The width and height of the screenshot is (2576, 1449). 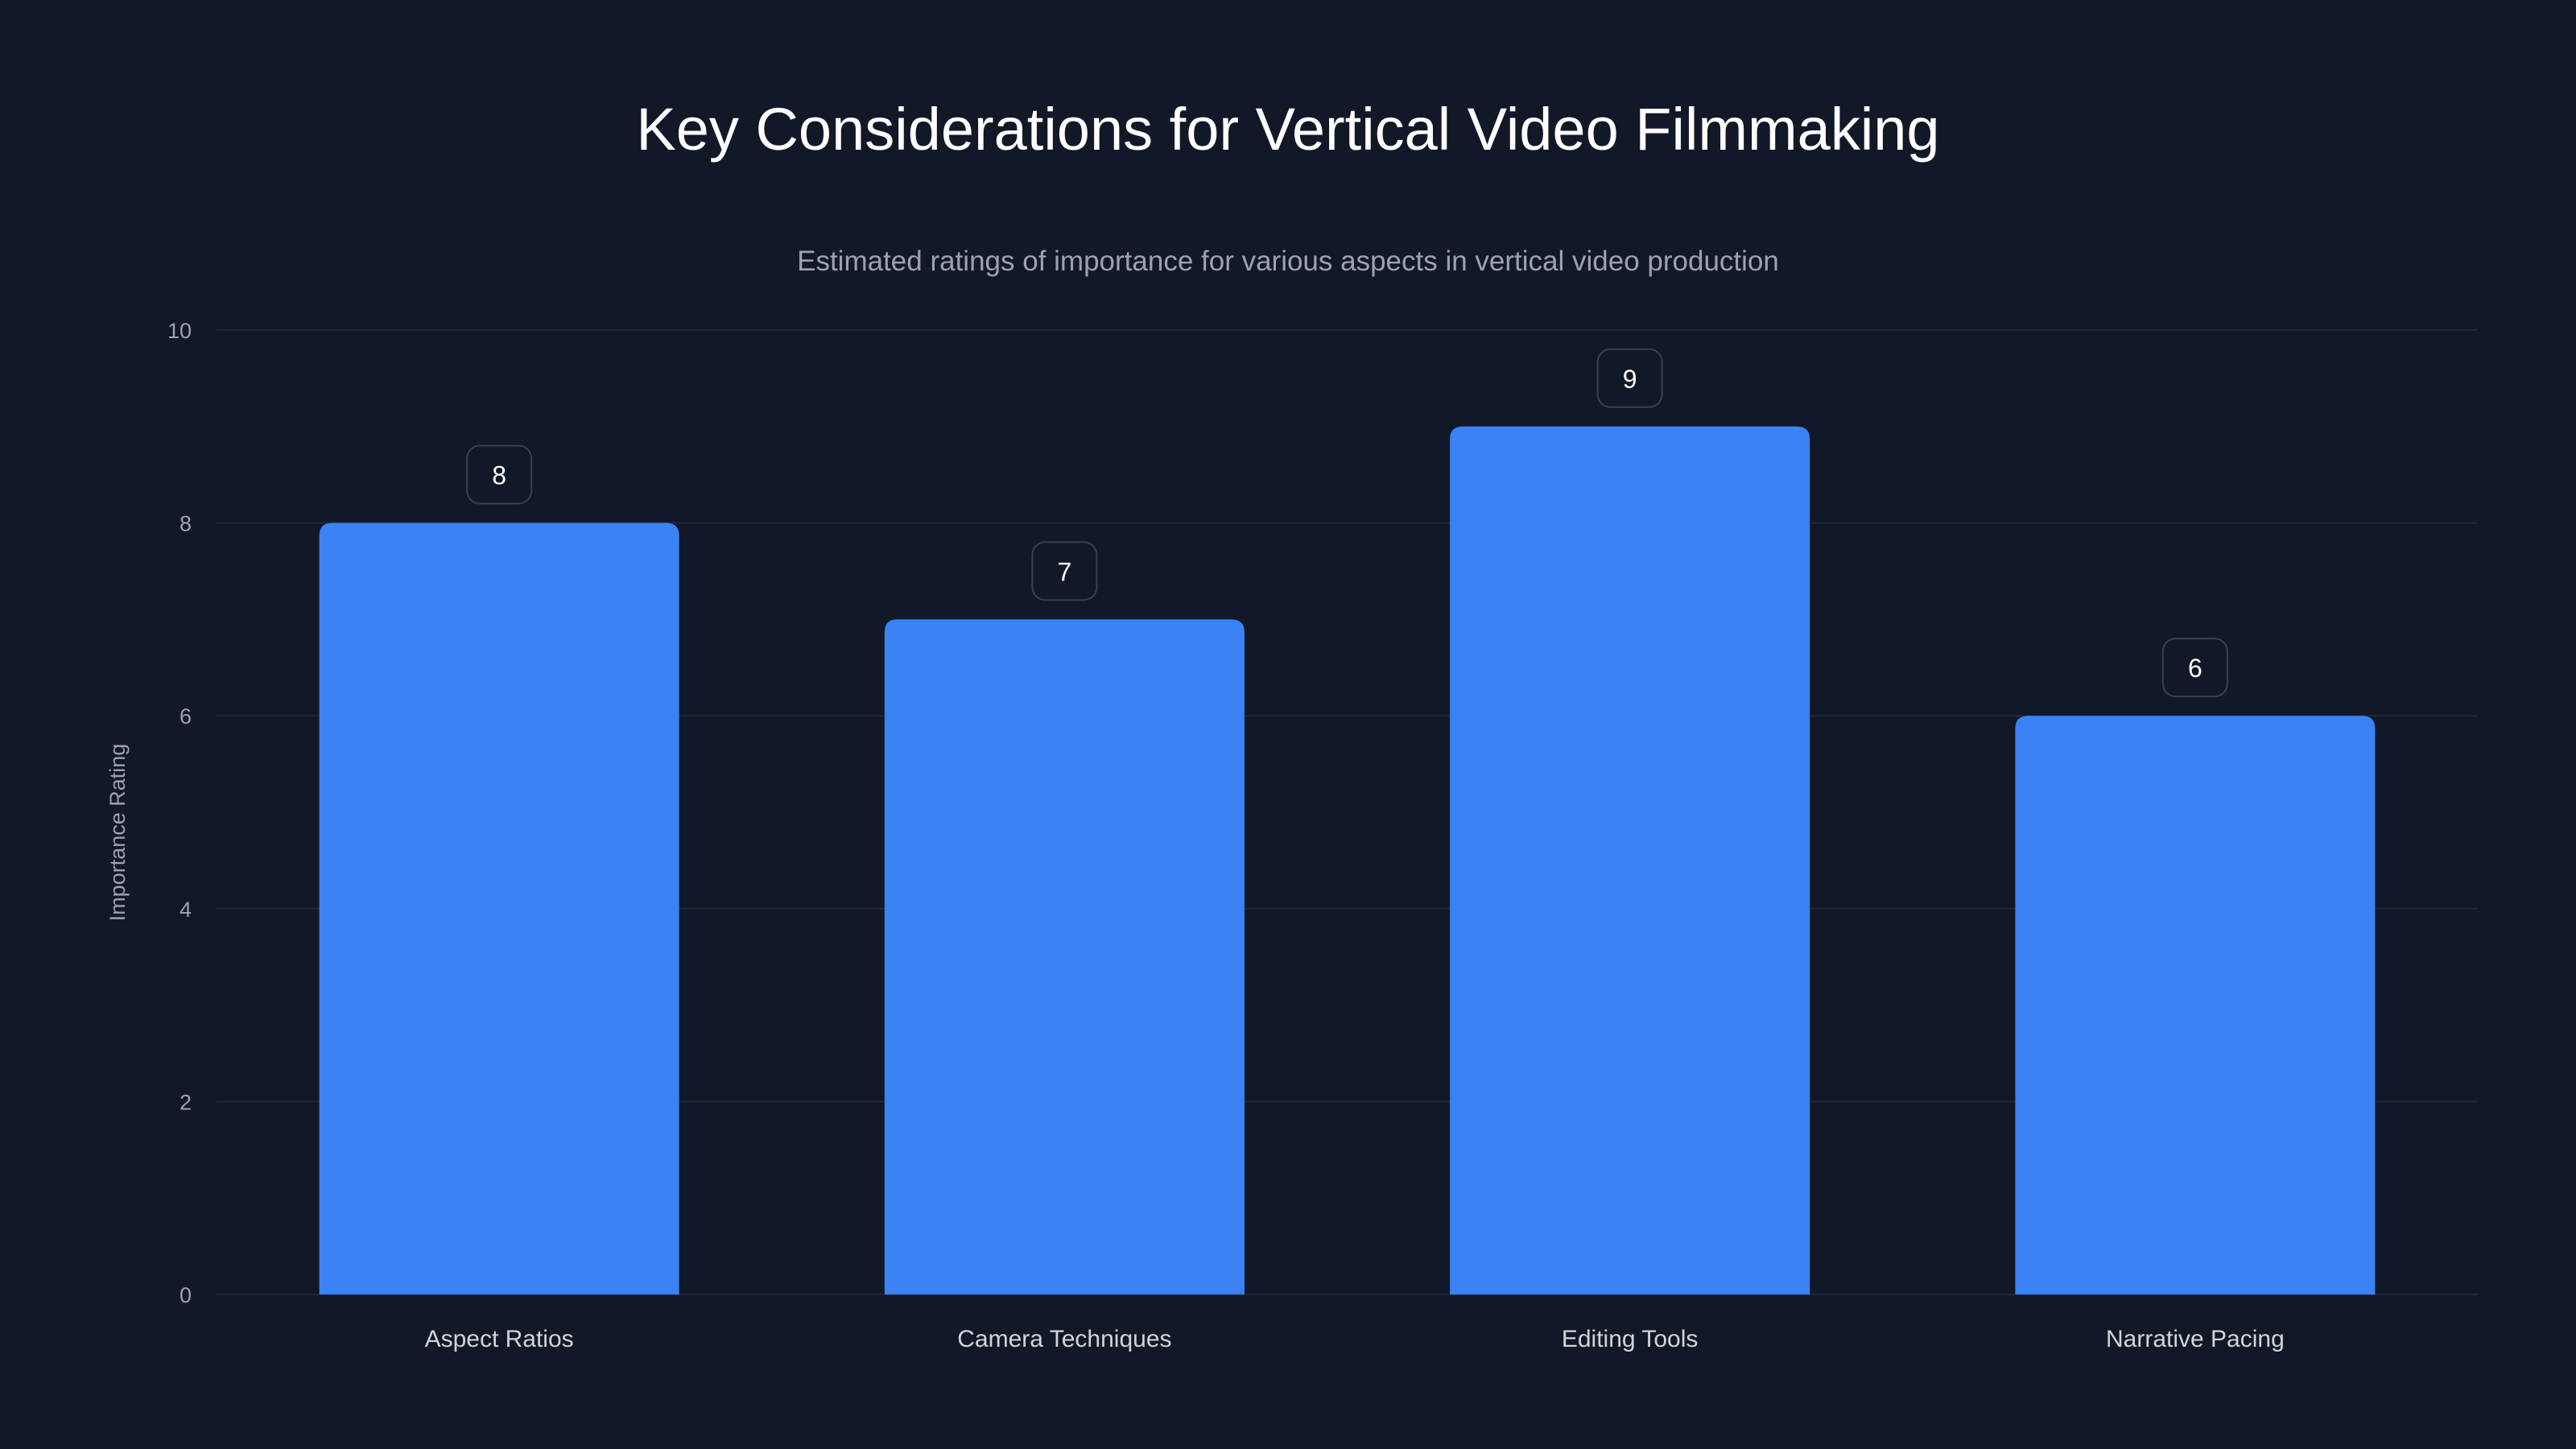 I want to click on data-label: 6, so click(x=2195, y=668).